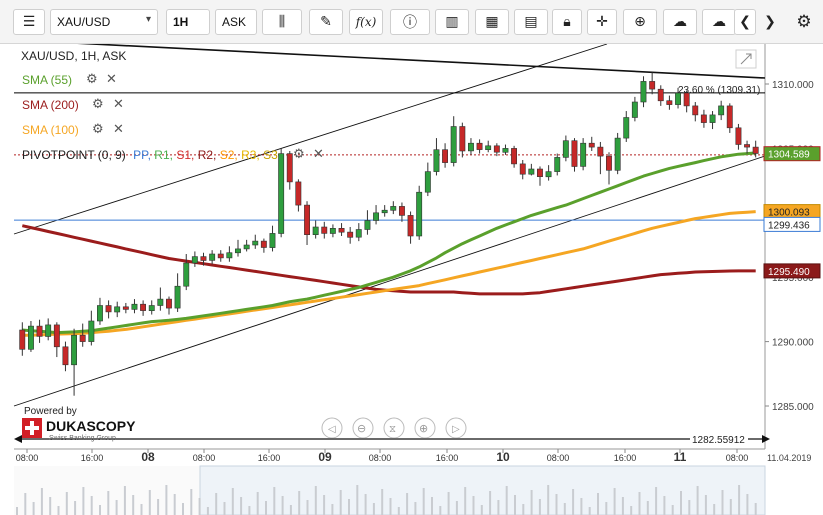  I want to click on lock-icon: 🔒︎, so click(567, 22).